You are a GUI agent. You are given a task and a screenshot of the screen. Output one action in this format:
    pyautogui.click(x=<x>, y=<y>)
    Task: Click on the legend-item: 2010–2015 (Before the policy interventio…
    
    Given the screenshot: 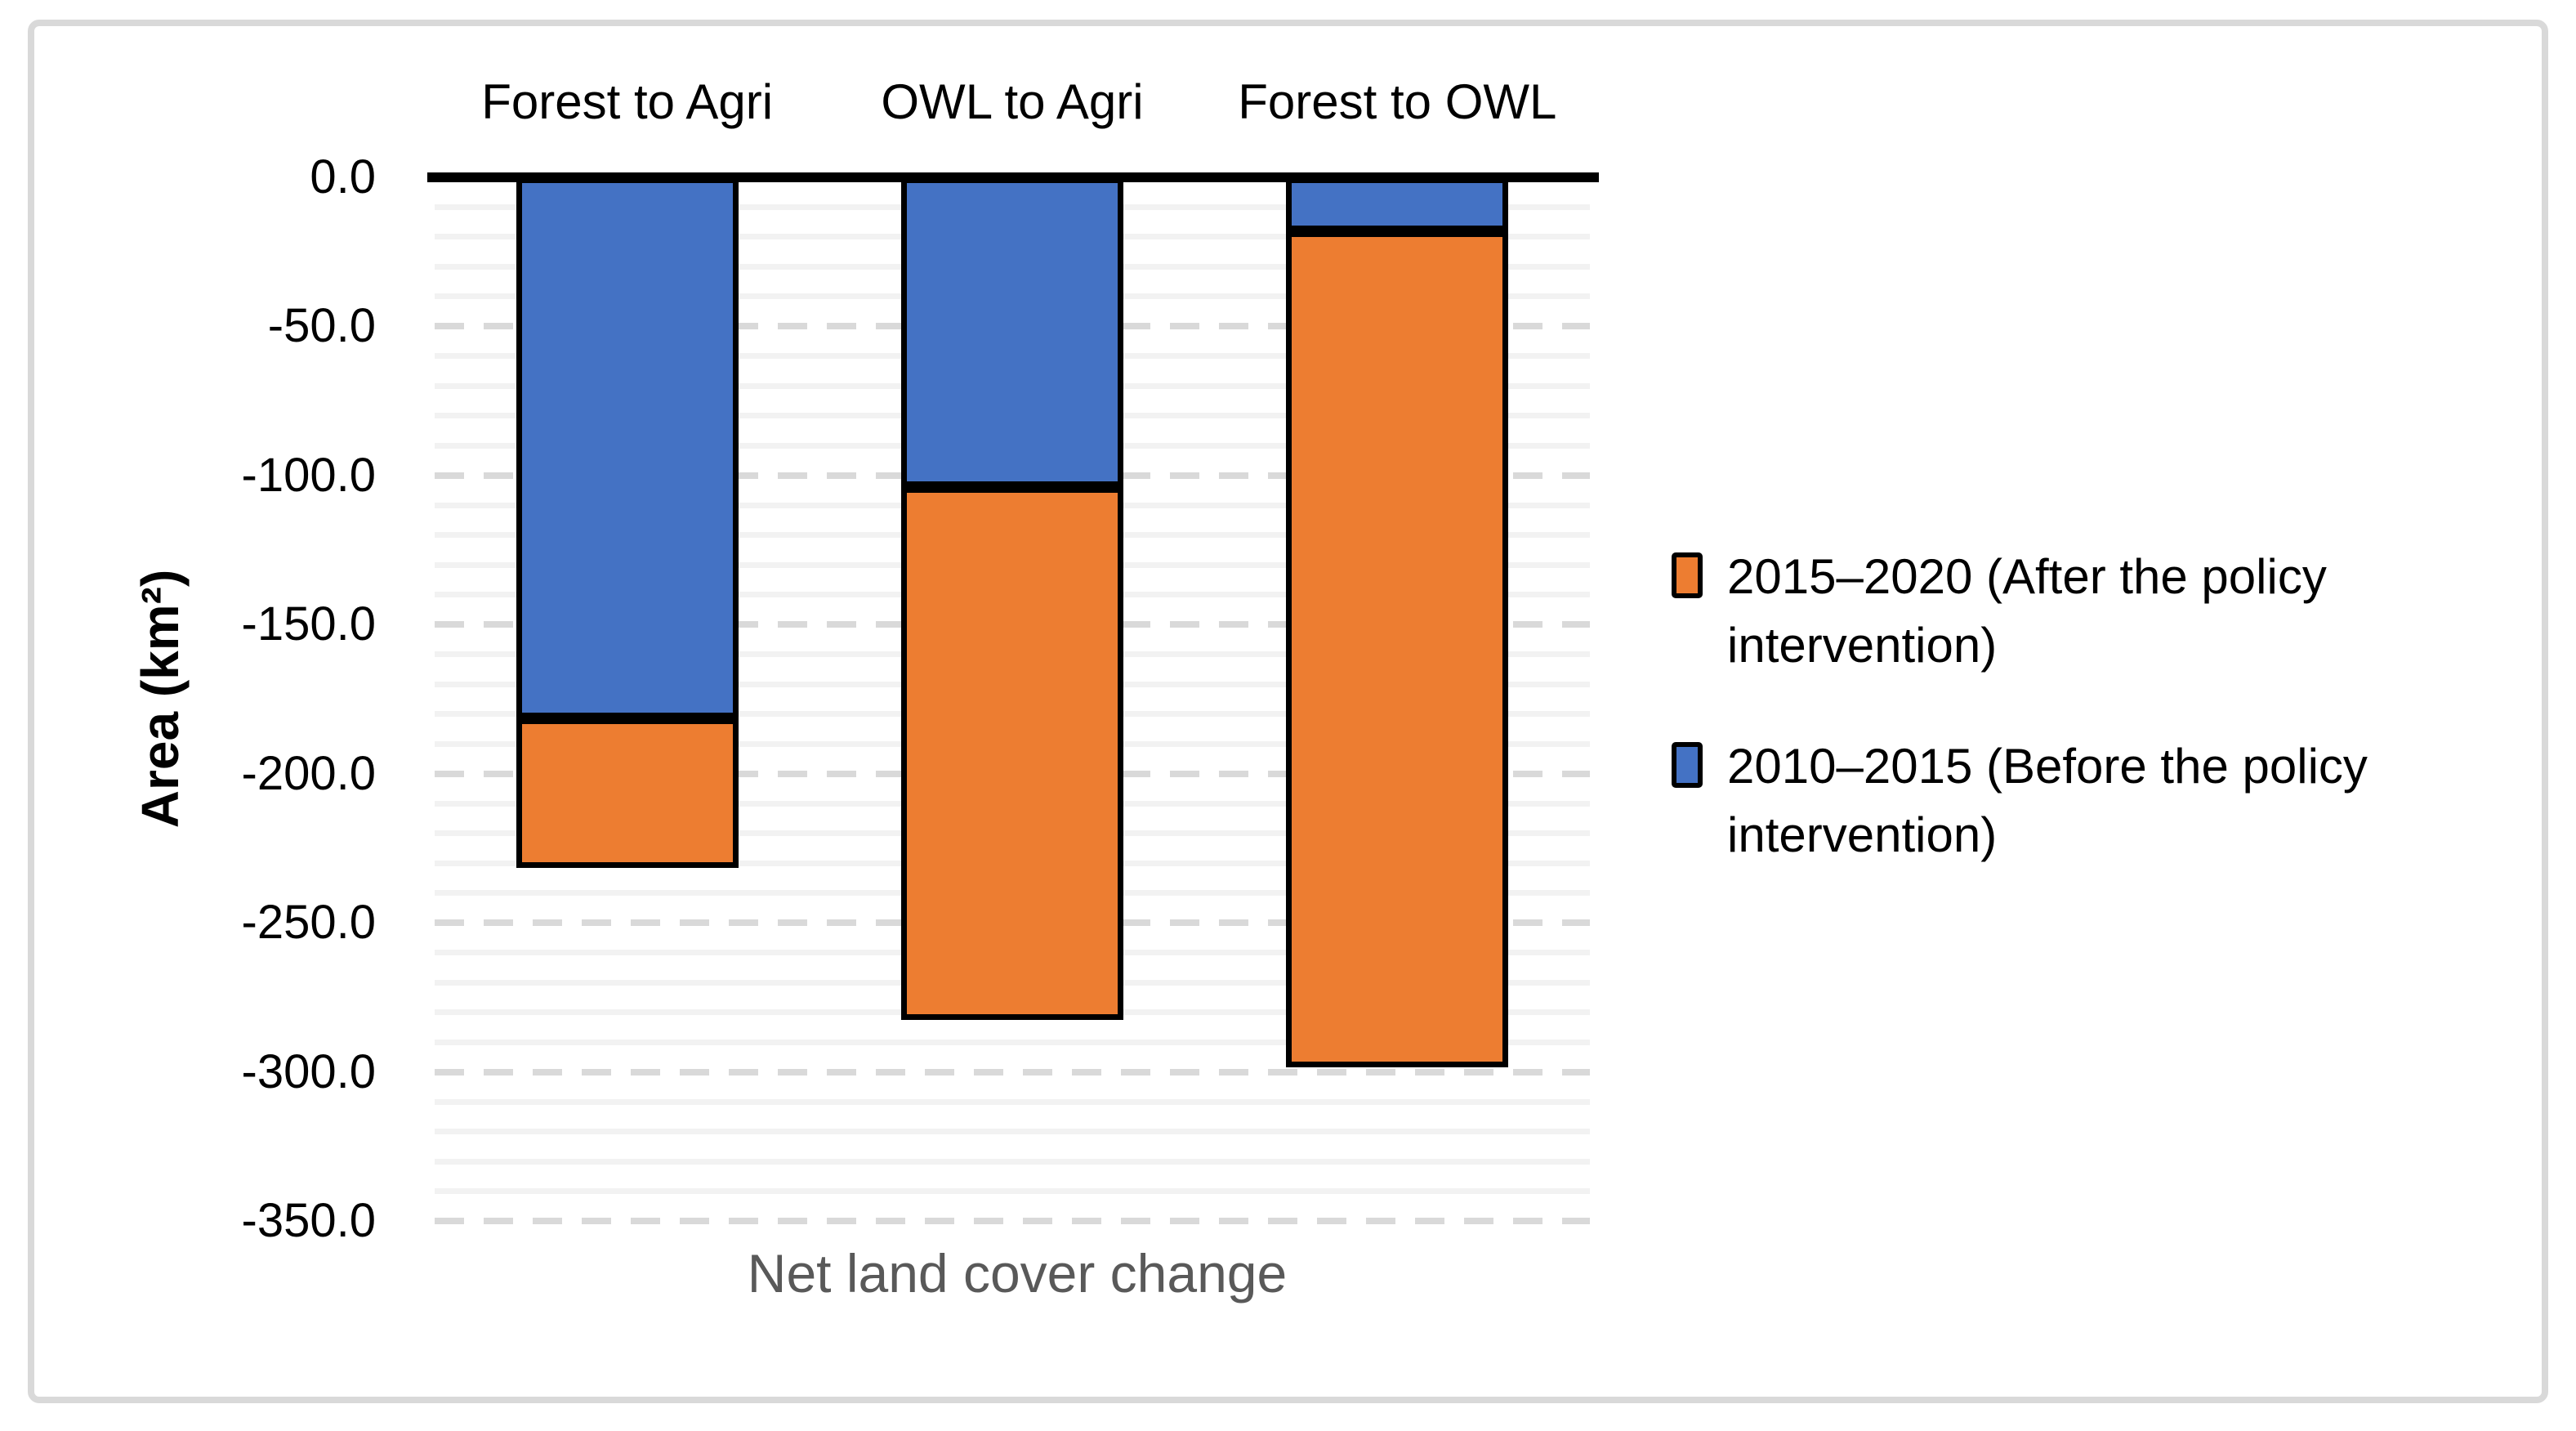 What is the action you would take?
    pyautogui.click(x=2088, y=801)
    